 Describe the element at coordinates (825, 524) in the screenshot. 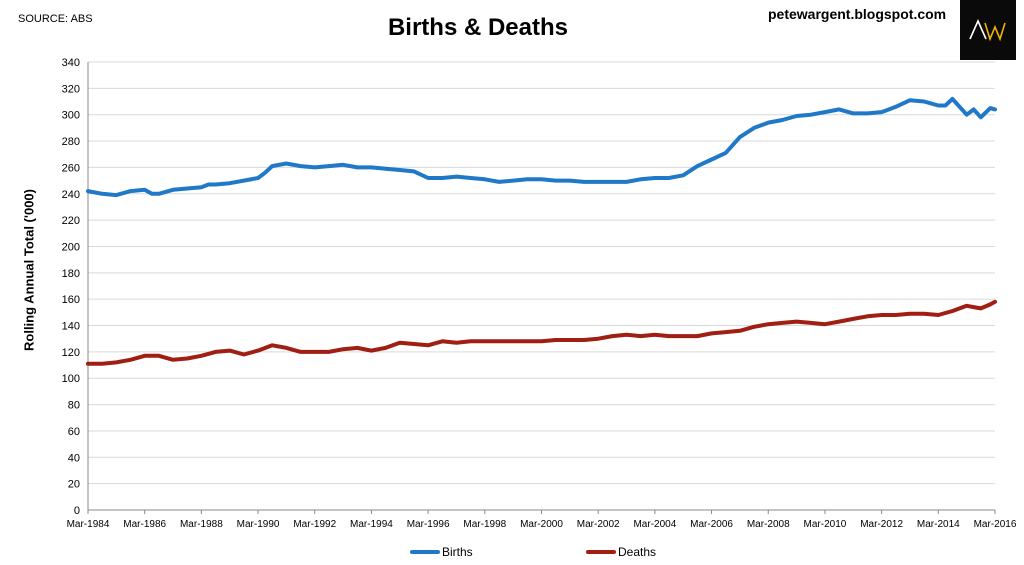

I see `x-tick-label: Mar-2010` at that location.